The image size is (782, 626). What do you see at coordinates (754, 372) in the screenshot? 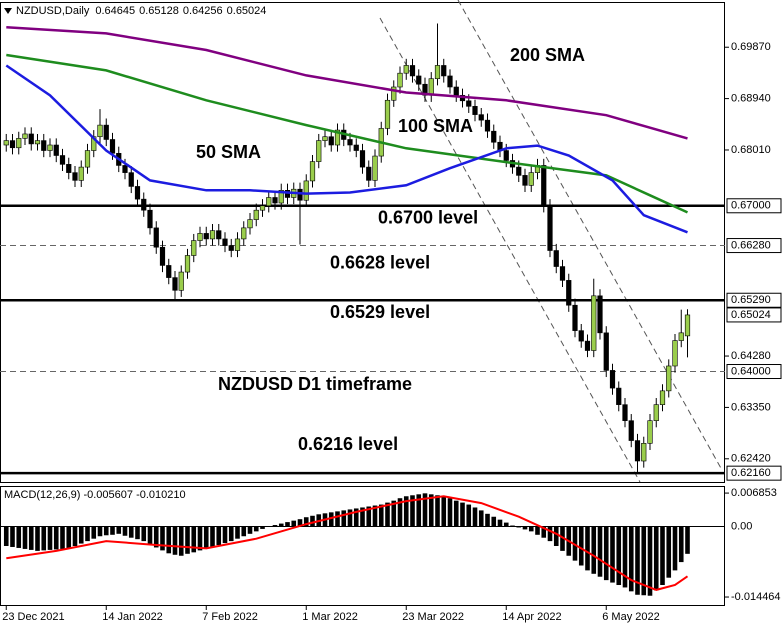
I see `level-label-box` at bounding box center [754, 372].